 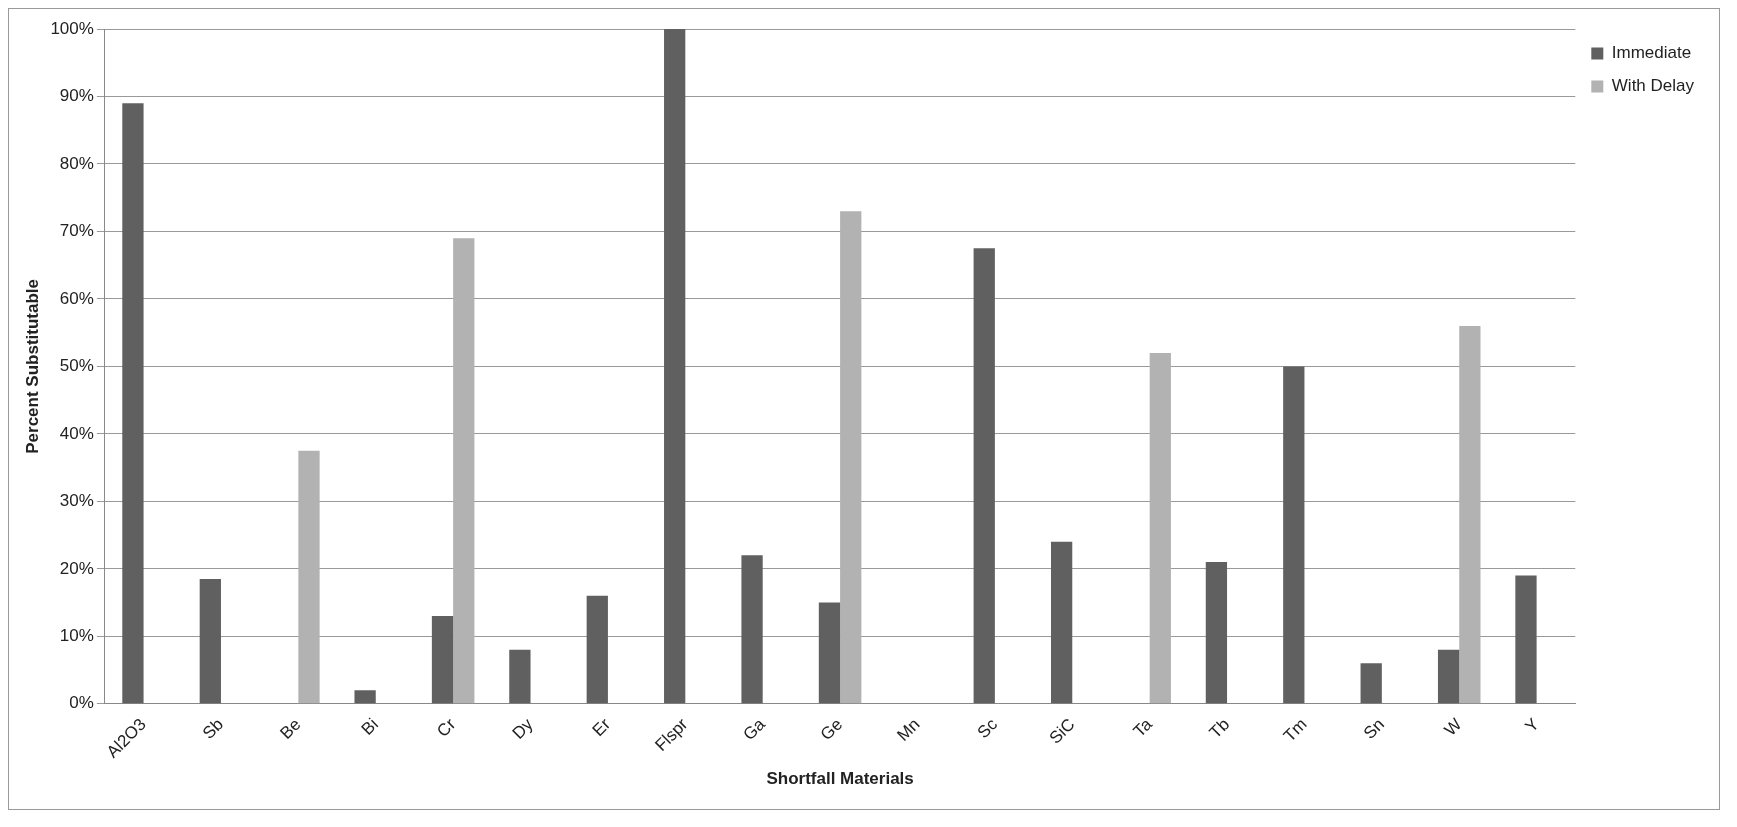 What do you see at coordinates (754, 729) in the screenshot?
I see `x-tick-label: Ga` at bounding box center [754, 729].